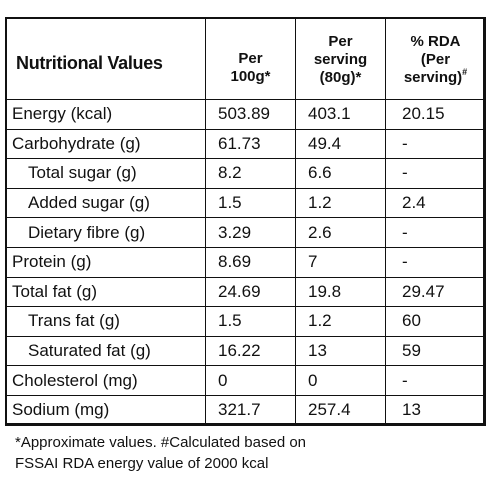 Image resolution: width=500 pixels, height=500 pixels. What do you see at coordinates (340, 41) in the screenshot?
I see `serving-line1: Per` at bounding box center [340, 41].